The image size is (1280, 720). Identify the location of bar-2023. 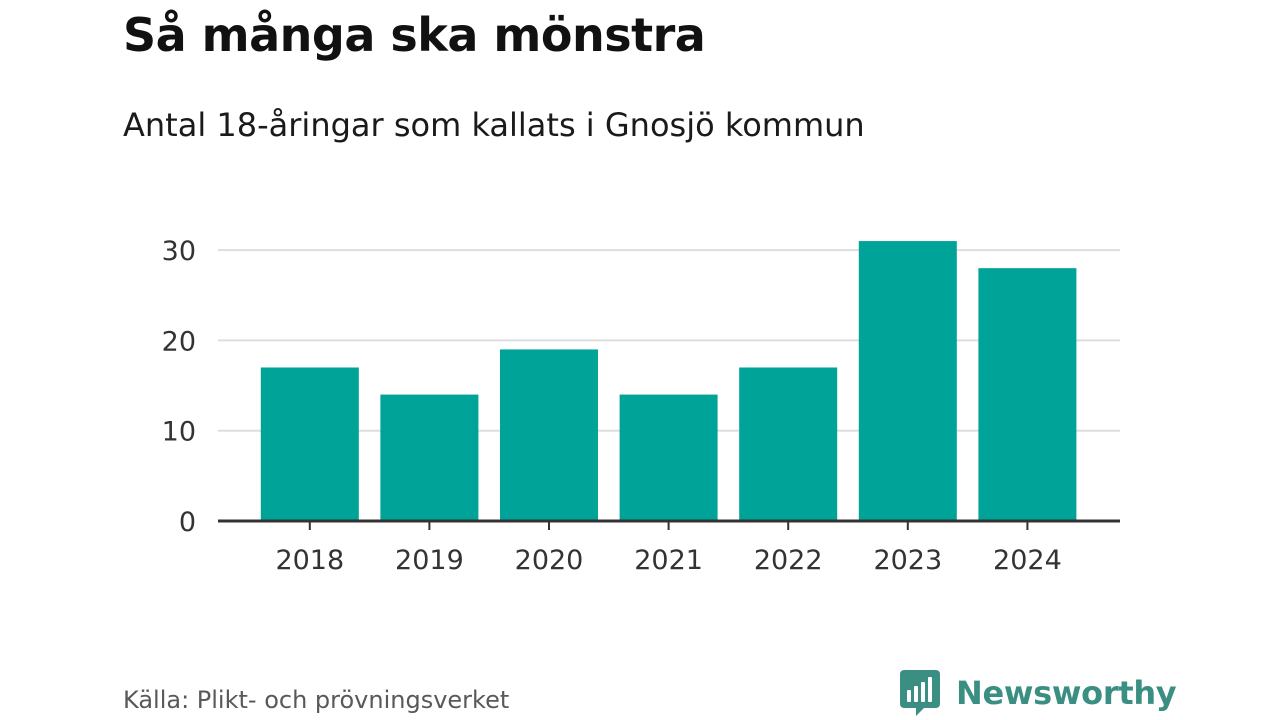
(907, 381).